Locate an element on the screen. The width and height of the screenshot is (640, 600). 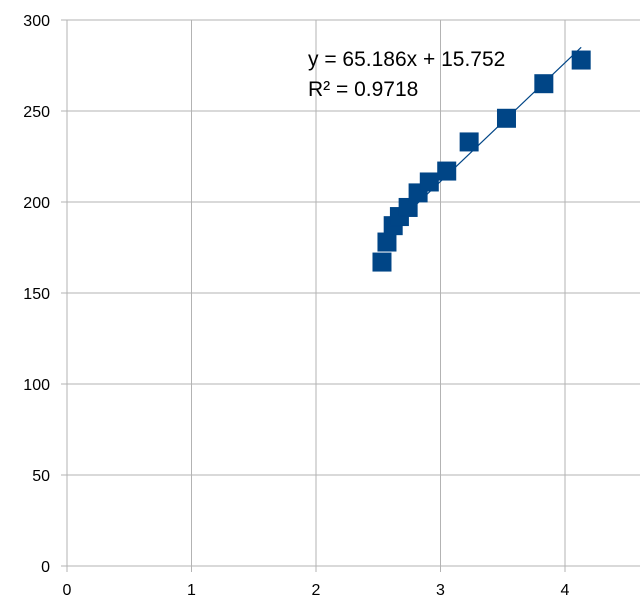
y-tick-label: 250 is located at coordinates (36, 112).